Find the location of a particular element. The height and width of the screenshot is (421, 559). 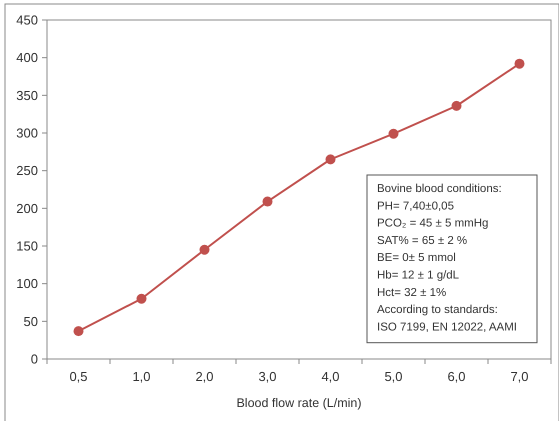

y-tick-label: 350 is located at coordinates (27, 95).